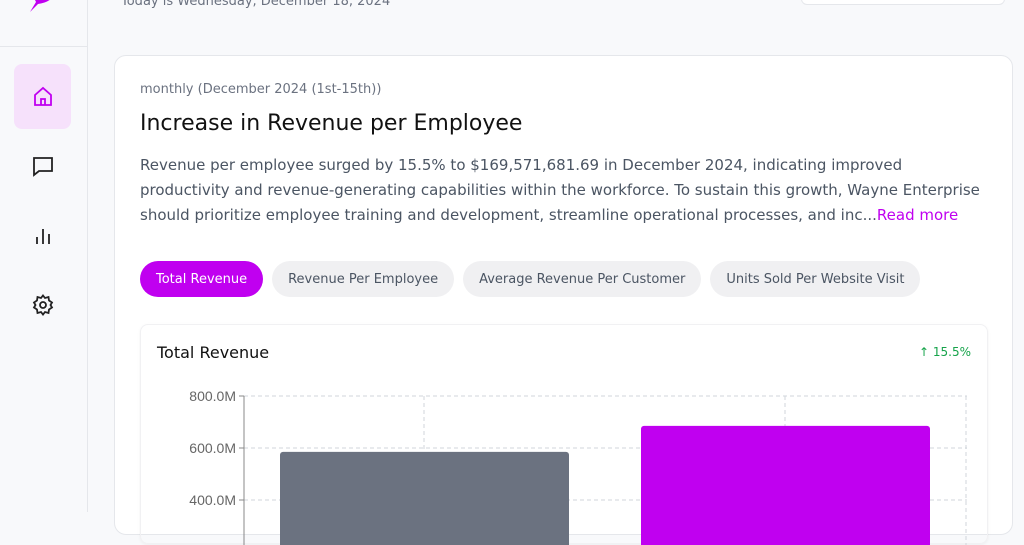  I want to click on insight-period: monthly (December 2024 (1st-15th)), so click(261, 89).